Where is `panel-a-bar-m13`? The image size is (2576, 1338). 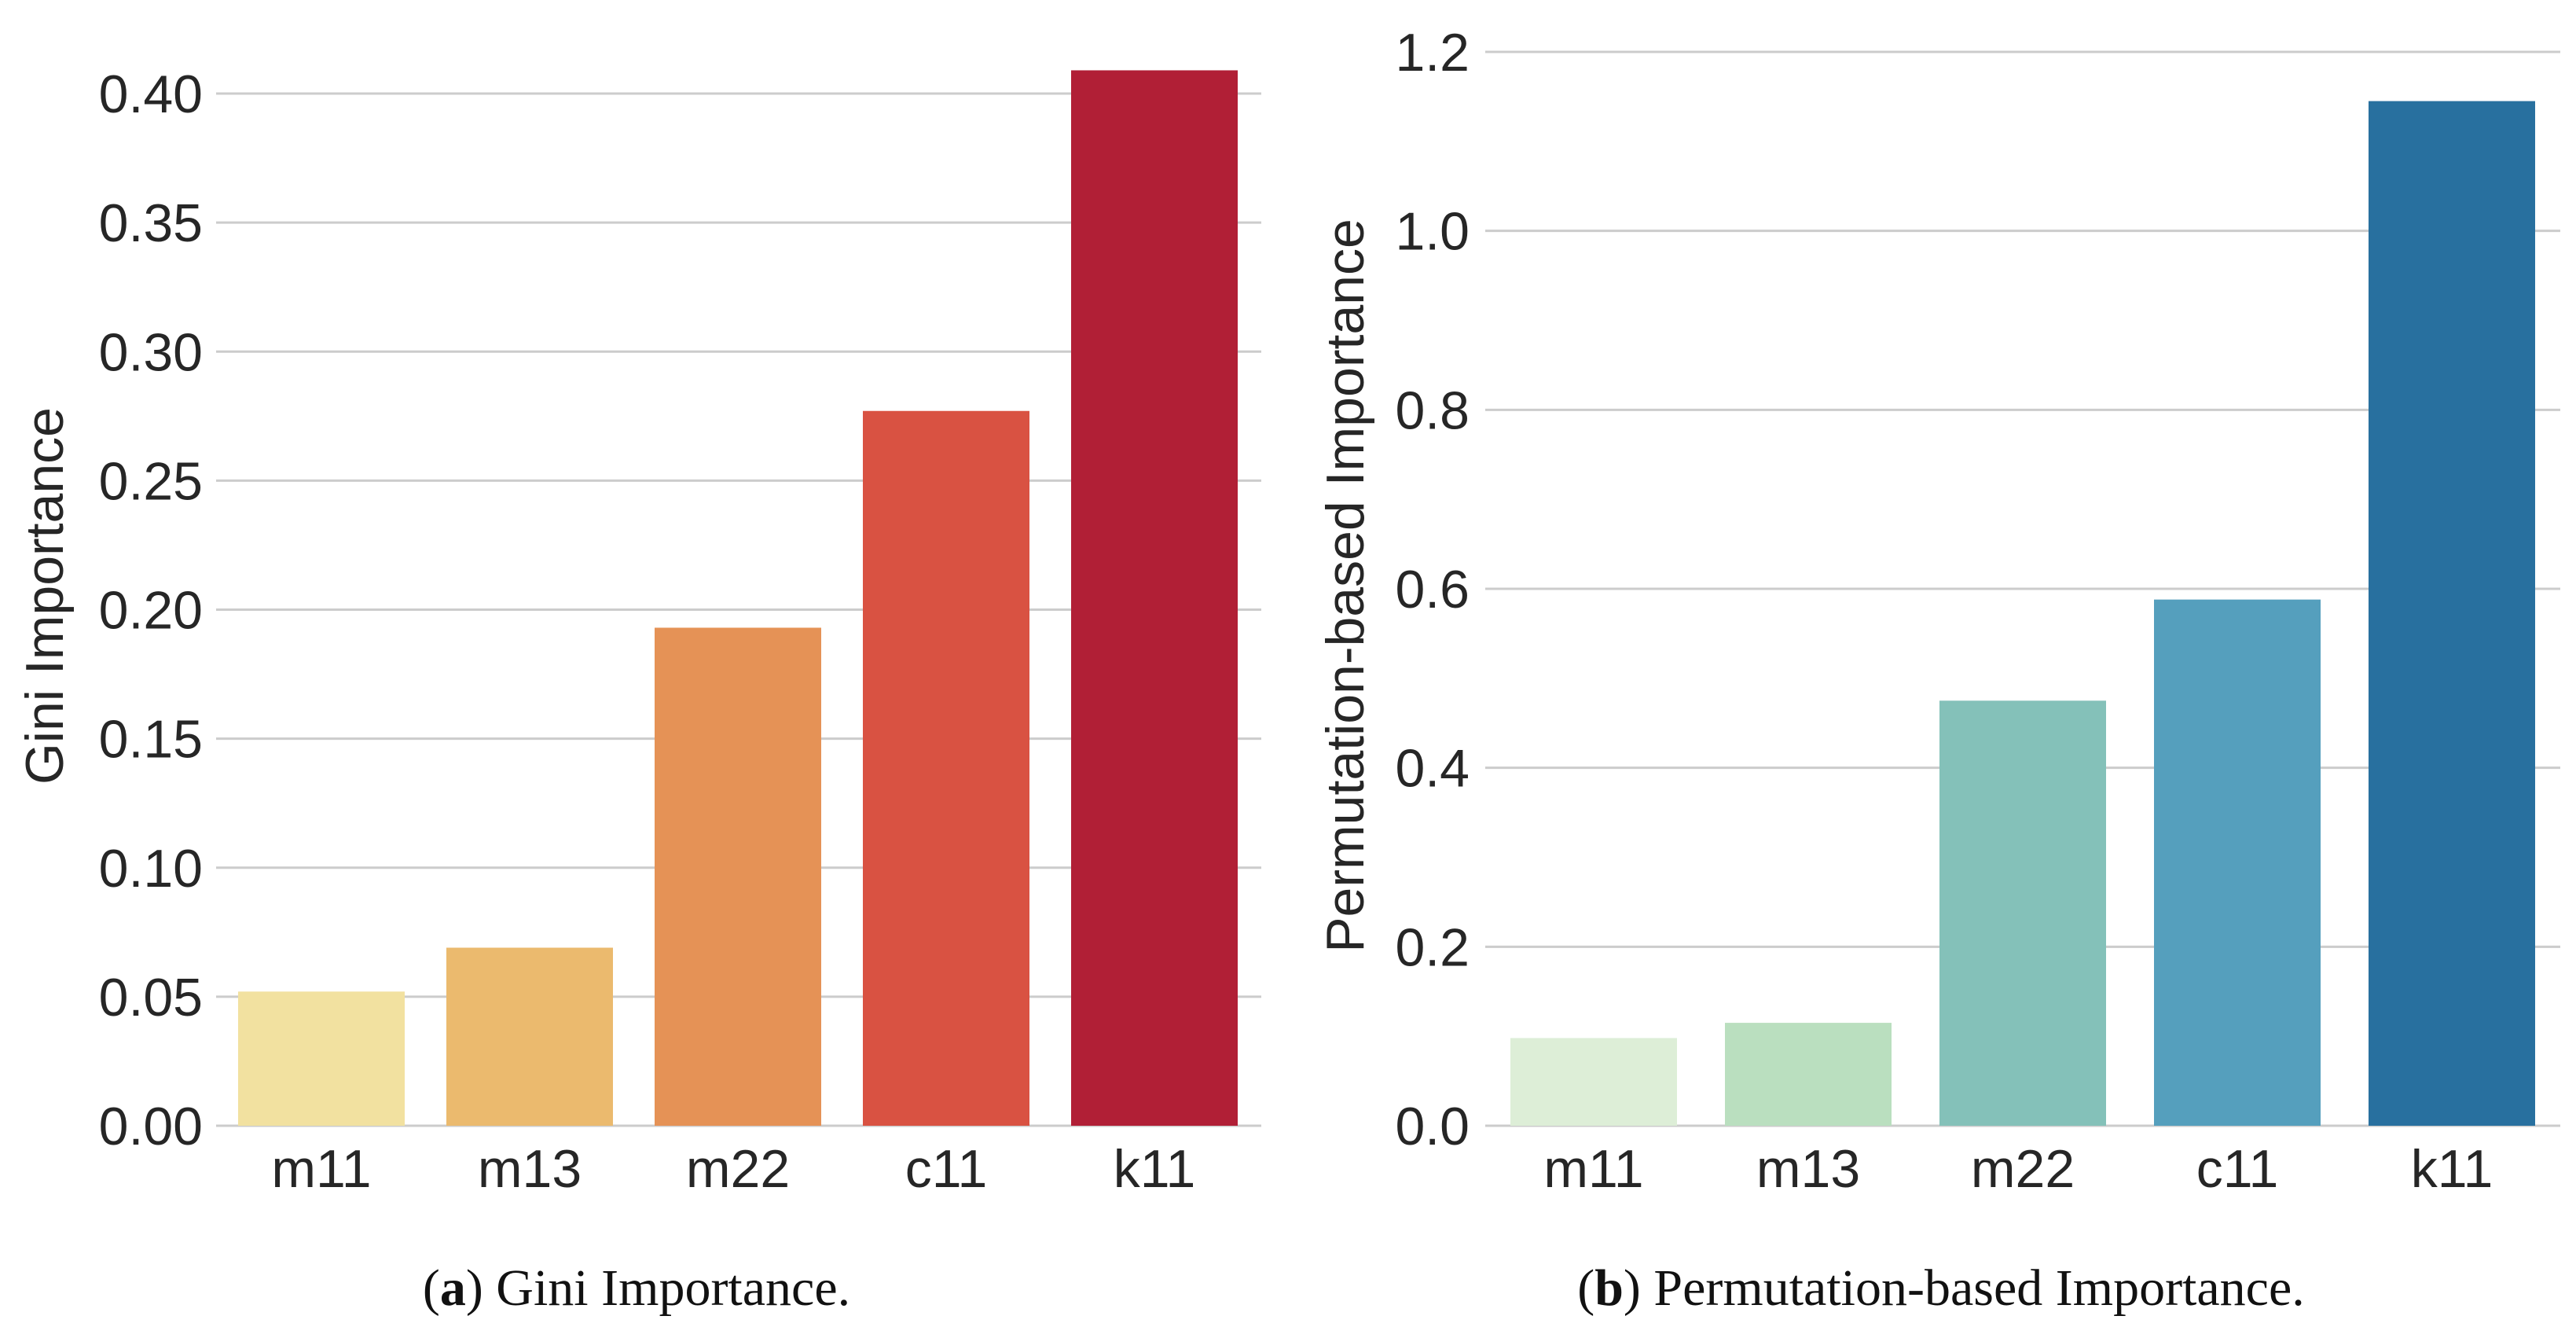
panel-a-bar-m13 is located at coordinates (529, 1036).